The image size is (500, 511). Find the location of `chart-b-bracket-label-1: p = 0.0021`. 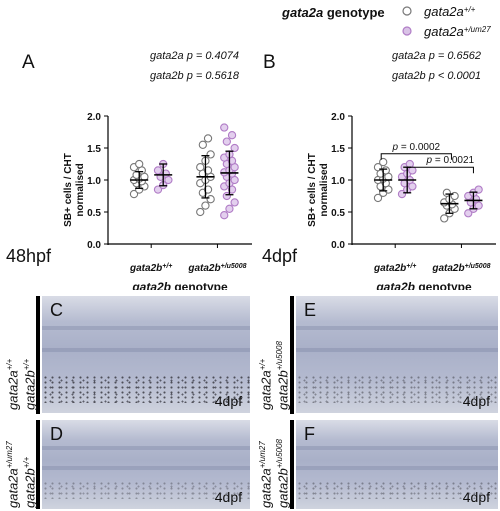

chart-b-bracket-label-1: p = 0.0021 is located at coordinates (450, 160).